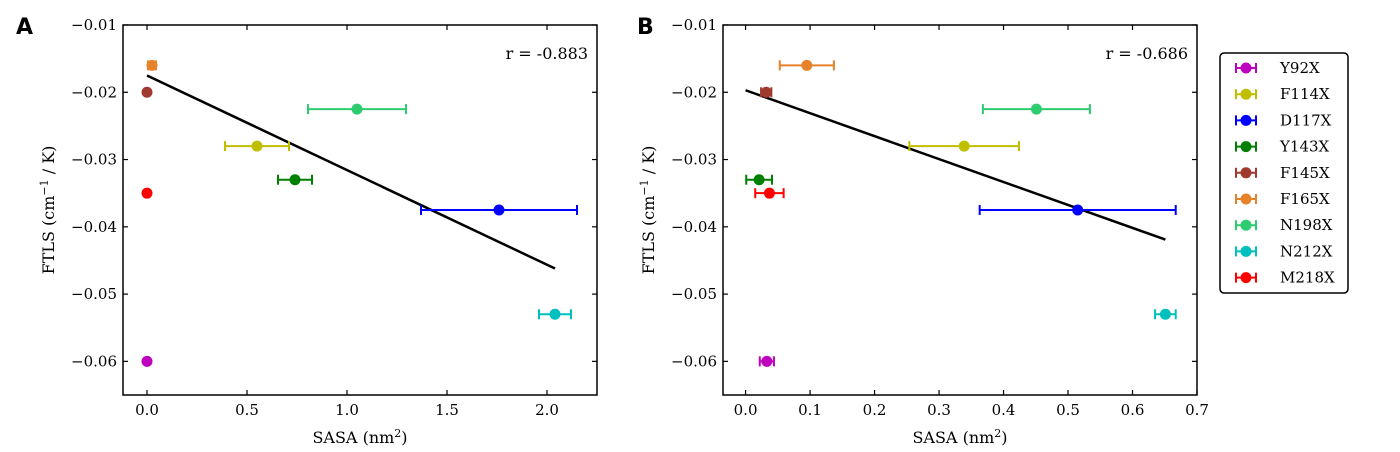 The height and width of the screenshot is (452, 1400). What do you see at coordinates (1306, 120) in the screenshot?
I see `legend-label: D117X` at bounding box center [1306, 120].